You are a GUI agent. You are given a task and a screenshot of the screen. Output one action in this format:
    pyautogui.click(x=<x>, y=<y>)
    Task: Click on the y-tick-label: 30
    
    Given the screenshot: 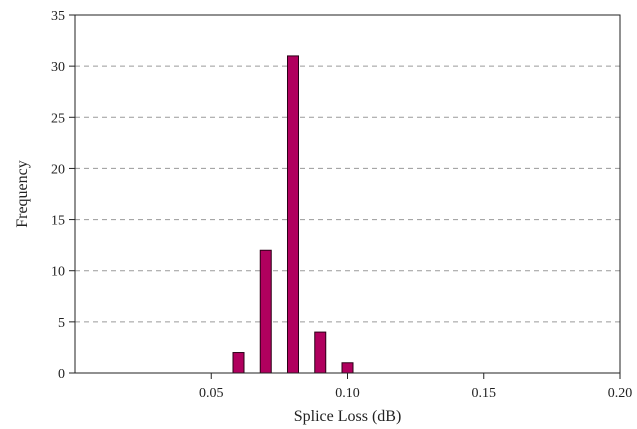 What is the action you would take?
    pyautogui.click(x=58, y=67)
    